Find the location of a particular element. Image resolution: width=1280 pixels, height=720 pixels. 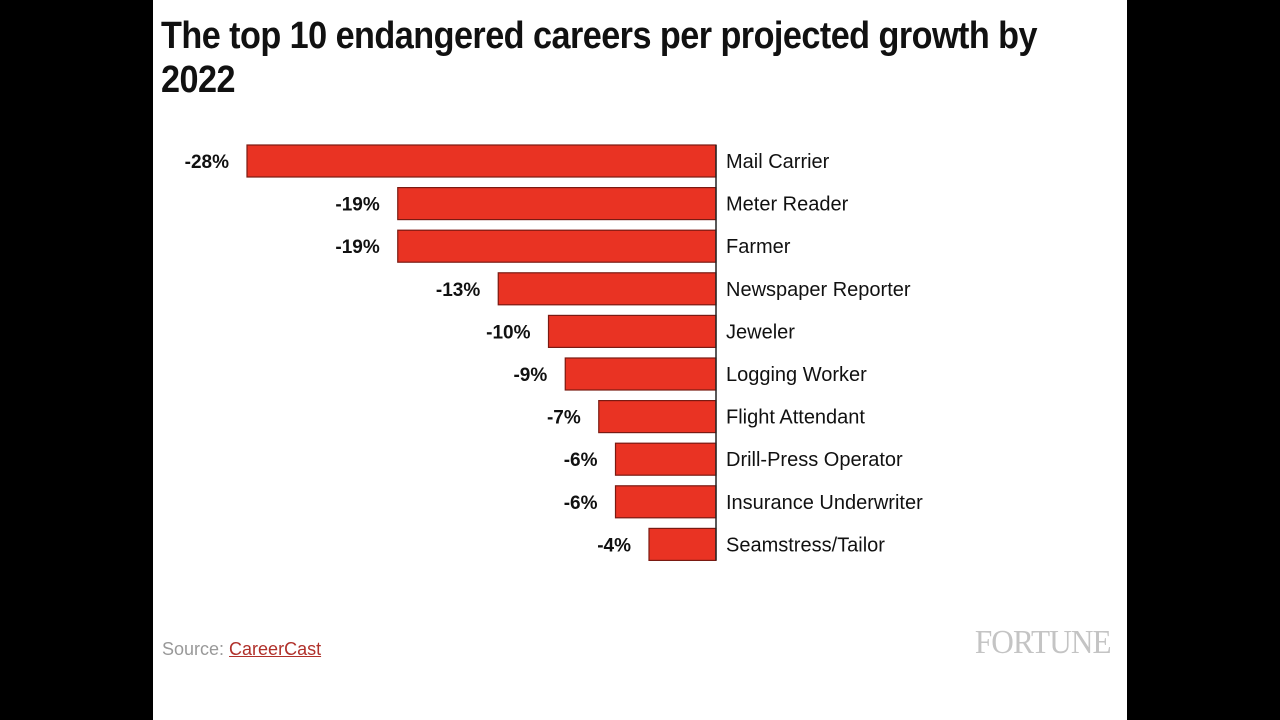

category-label: Farmer is located at coordinates (758, 247).